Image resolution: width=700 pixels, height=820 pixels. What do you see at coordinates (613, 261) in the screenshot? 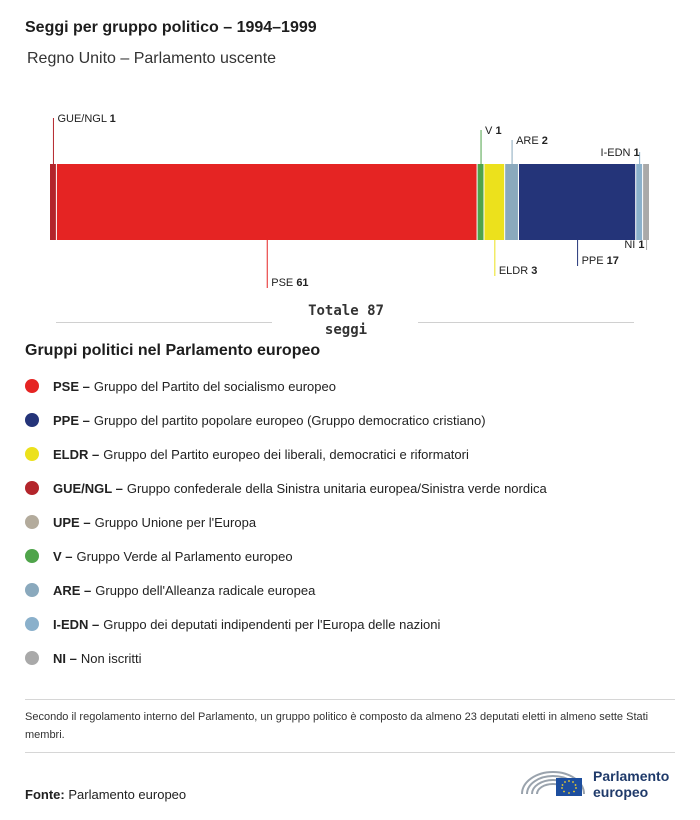
I see `data-label-value: 17` at bounding box center [613, 261].